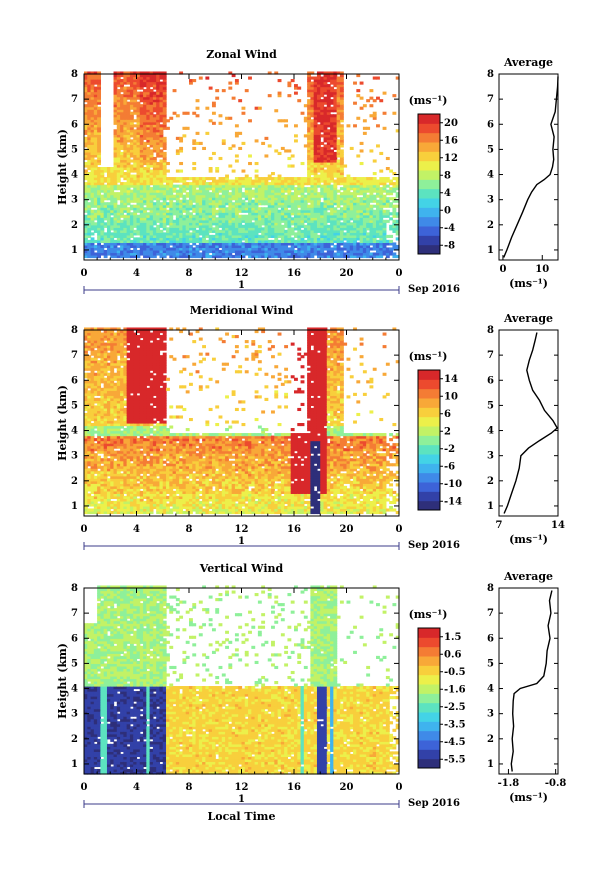  What do you see at coordinates (447, 193) in the screenshot?
I see `colorbar-tick-label: 4` at bounding box center [447, 193].